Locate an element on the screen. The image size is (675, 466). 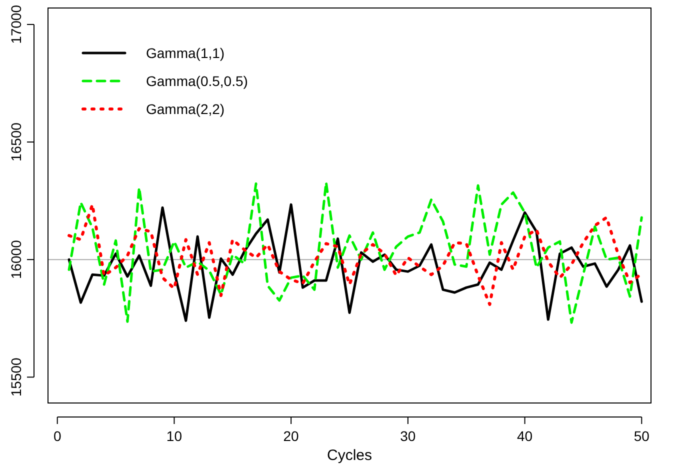
y-tick-label: 16500 is located at coordinates (16, 142).